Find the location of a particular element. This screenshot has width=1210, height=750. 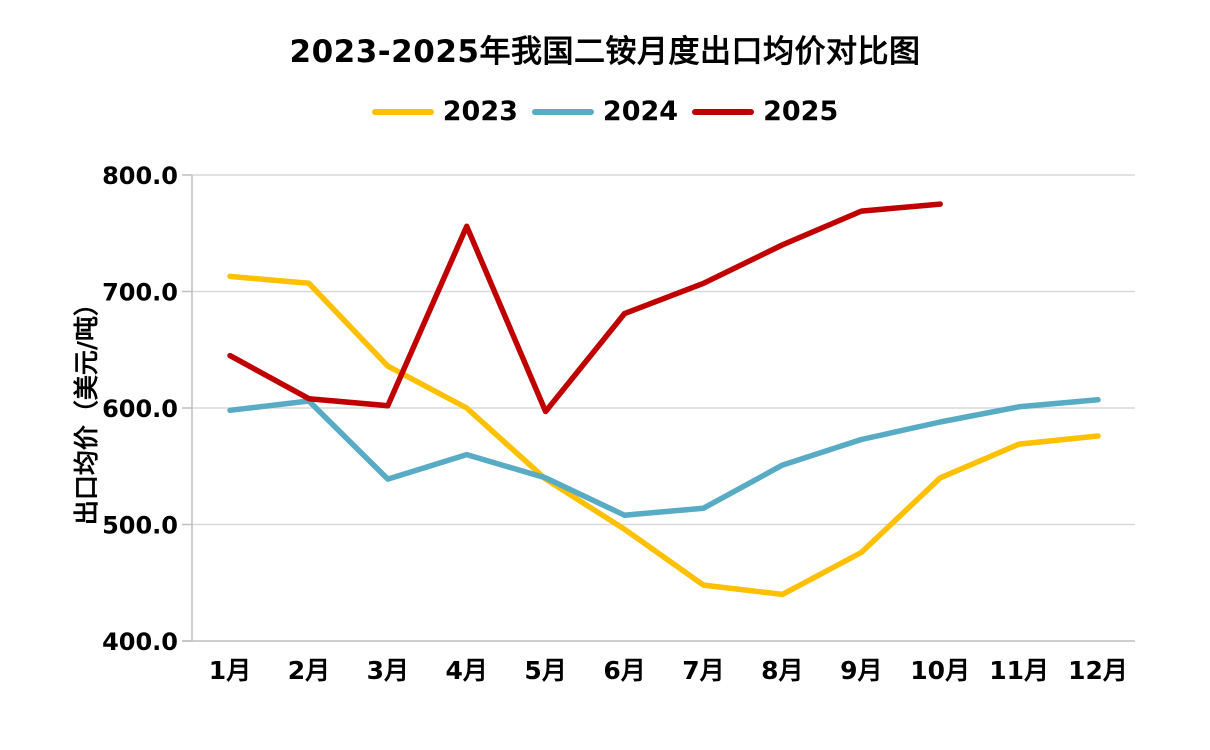

y-tick-label-400: 400.0 is located at coordinates (140, 642).